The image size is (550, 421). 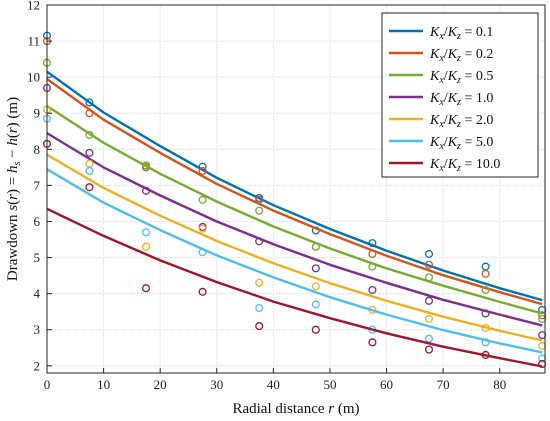 I want to click on x-tick-label: 40, so click(x=273, y=384).